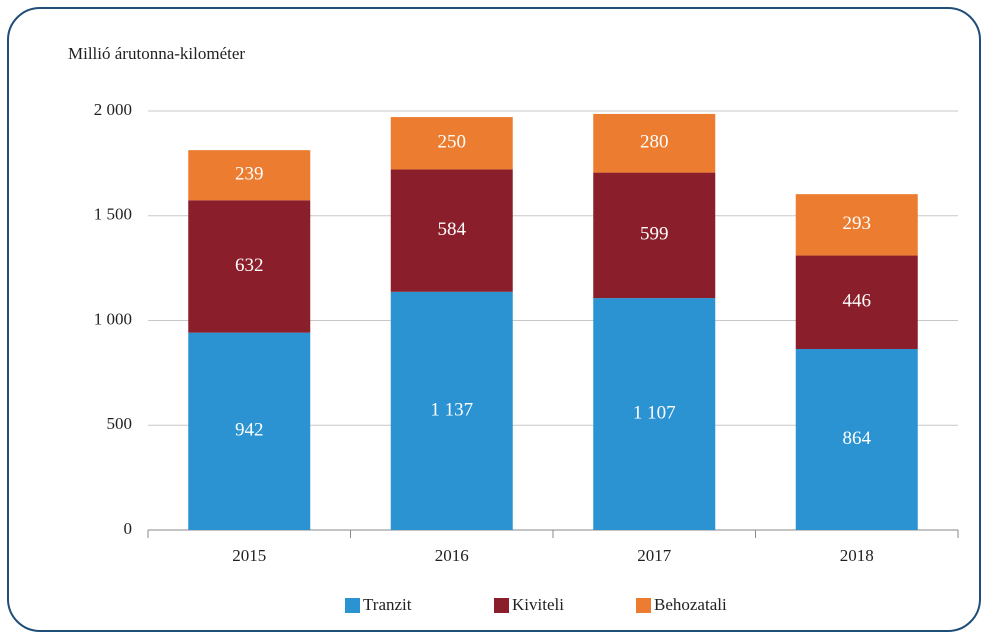 Image resolution: width=988 pixels, height=639 pixels. What do you see at coordinates (156, 53) in the screenshot?
I see `y-axis-label: Millió árutonna-kilométer` at bounding box center [156, 53].